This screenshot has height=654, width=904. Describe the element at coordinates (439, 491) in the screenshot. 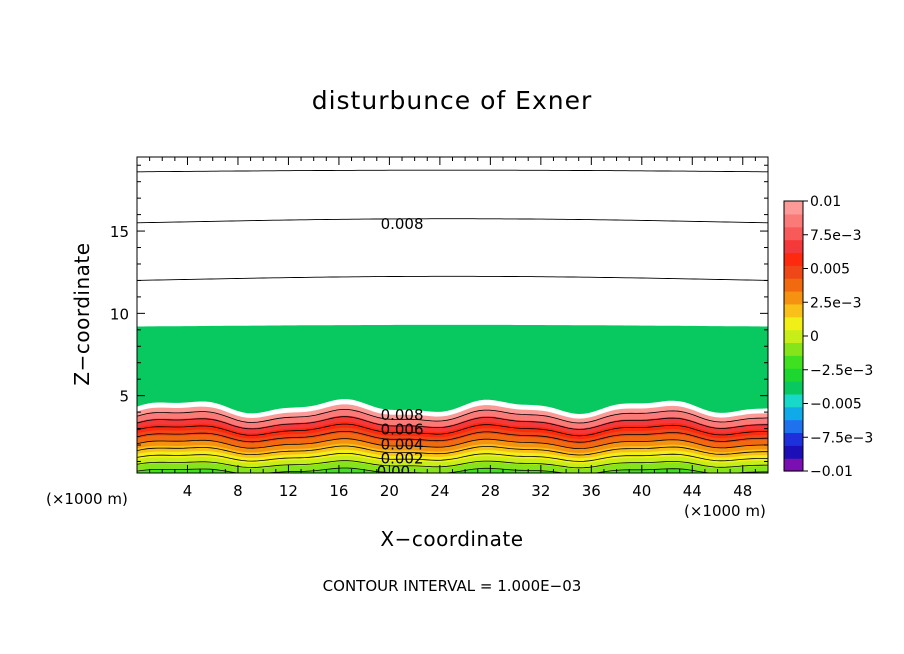

I see `x-tick-label-5: 24` at that location.